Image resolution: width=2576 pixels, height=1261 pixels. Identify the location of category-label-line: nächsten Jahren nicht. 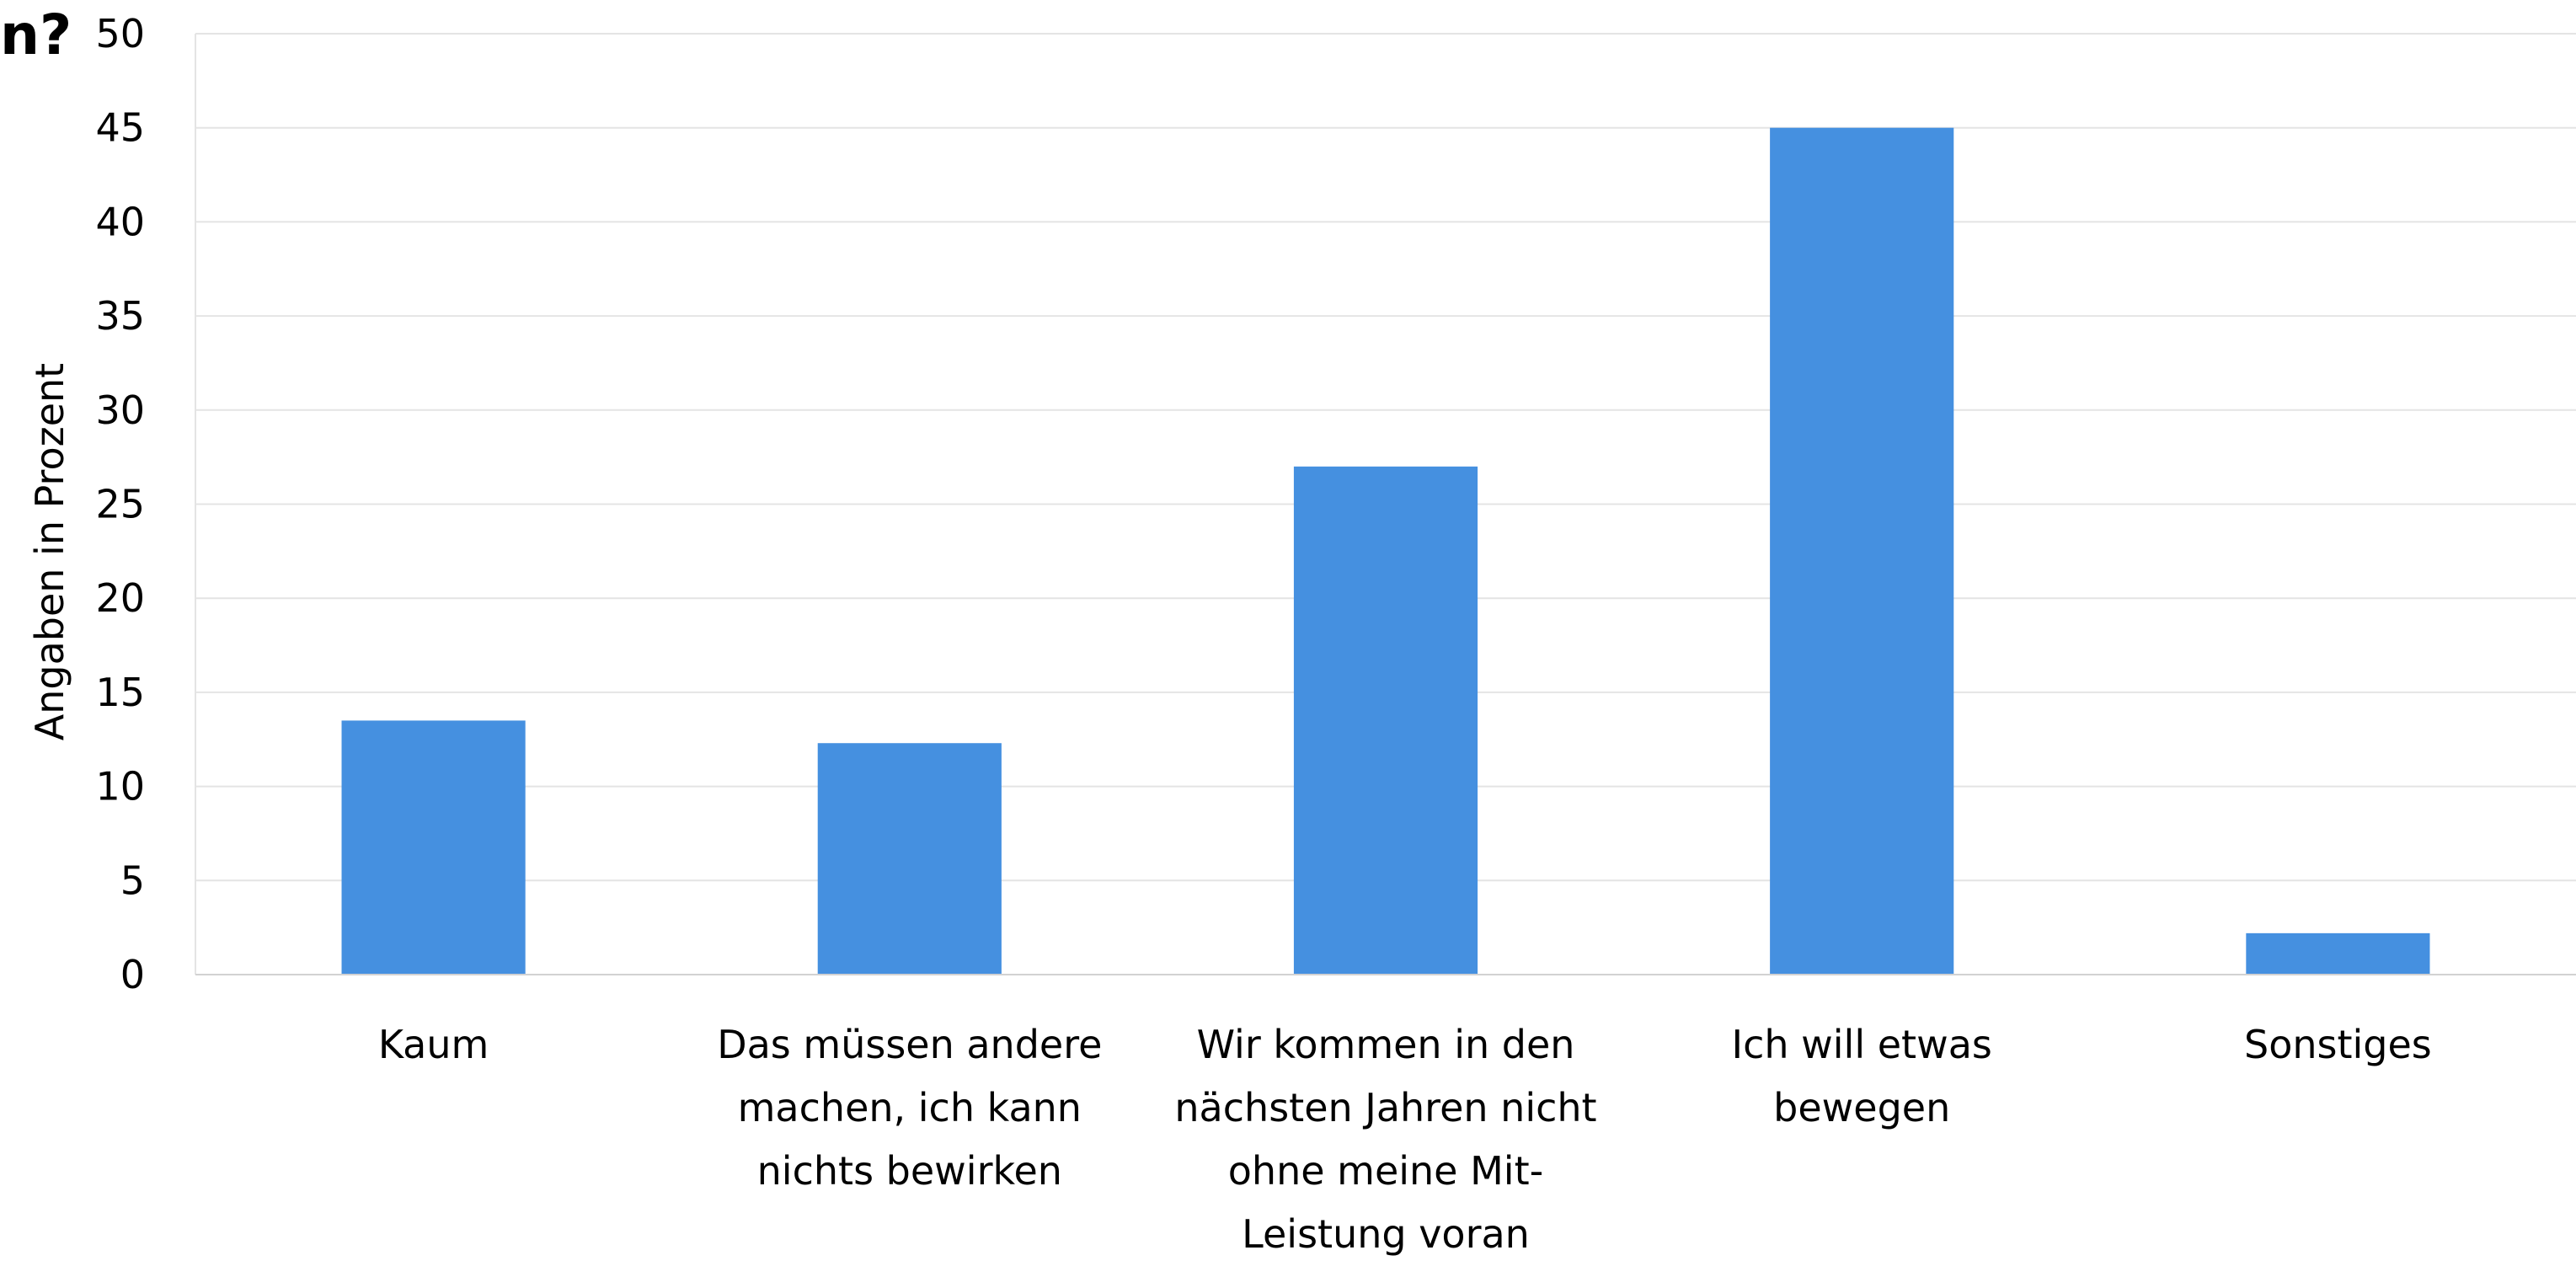
(1385, 1107).